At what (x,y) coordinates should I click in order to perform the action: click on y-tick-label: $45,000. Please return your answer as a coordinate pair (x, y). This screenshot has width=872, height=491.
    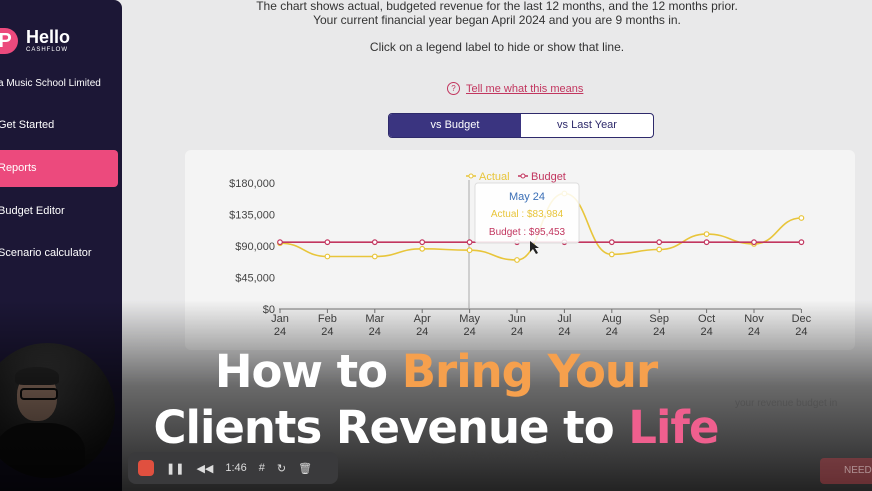
    Looking at the image, I should click on (255, 279).